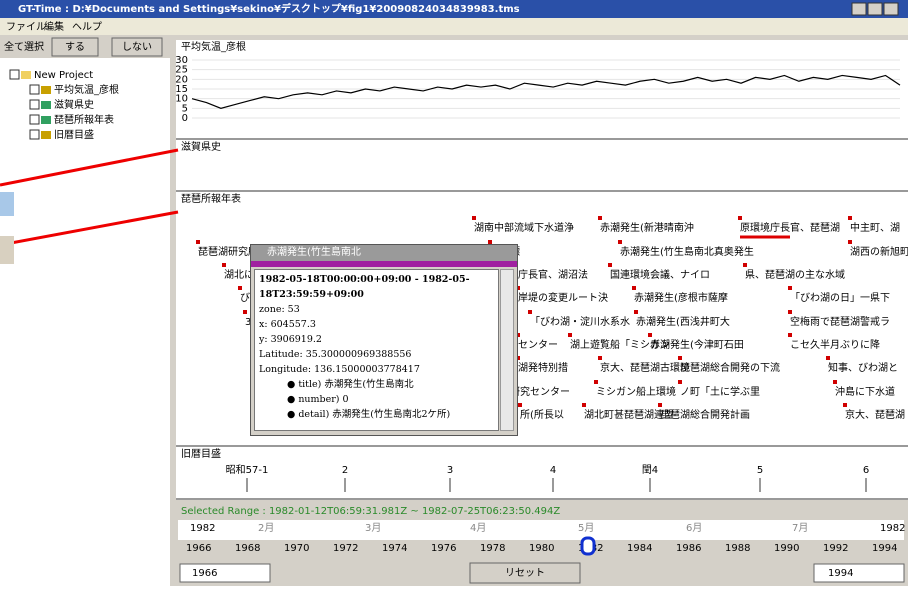  I want to click on event-label: 湖北に, so click(239, 275).